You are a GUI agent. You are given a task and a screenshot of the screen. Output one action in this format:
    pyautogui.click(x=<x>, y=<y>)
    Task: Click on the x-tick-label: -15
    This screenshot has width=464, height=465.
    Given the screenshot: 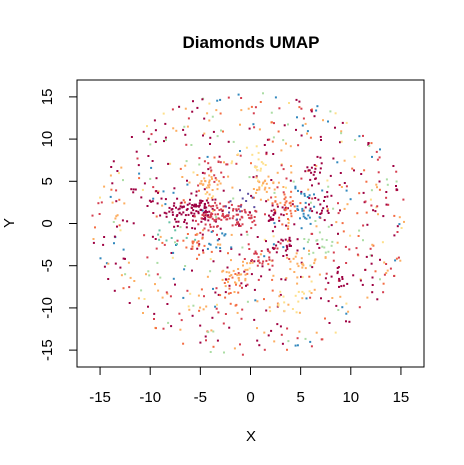 What is the action you would take?
    pyautogui.click(x=100, y=397)
    